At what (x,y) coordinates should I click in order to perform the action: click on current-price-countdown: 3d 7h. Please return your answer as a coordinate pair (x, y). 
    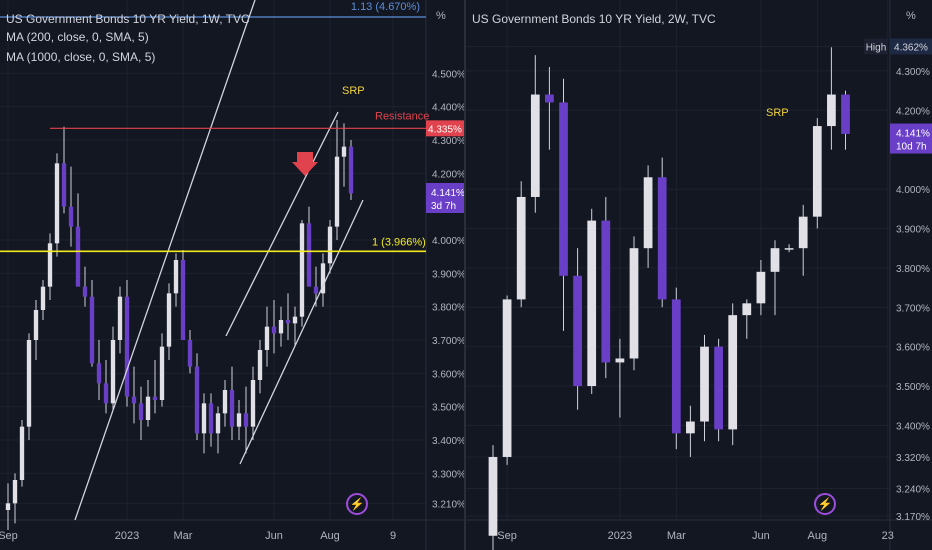
    Looking at the image, I should click on (443, 206).